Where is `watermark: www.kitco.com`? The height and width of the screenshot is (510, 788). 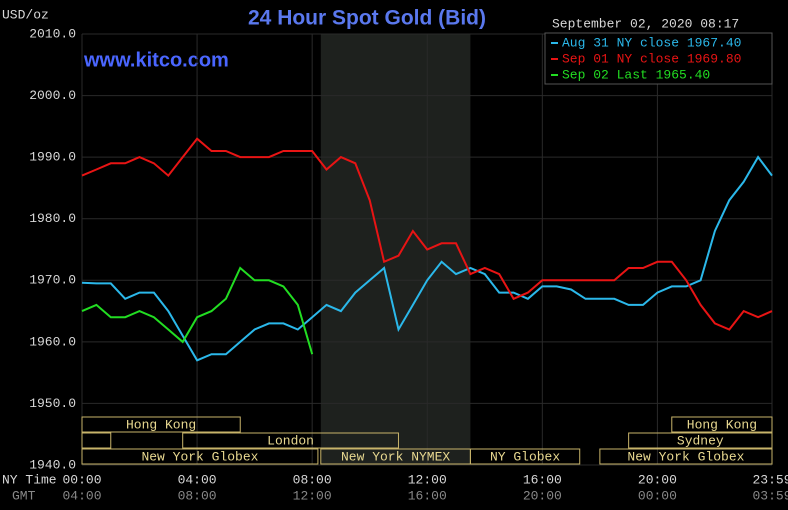
watermark: www.kitco.com is located at coordinates (156, 60).